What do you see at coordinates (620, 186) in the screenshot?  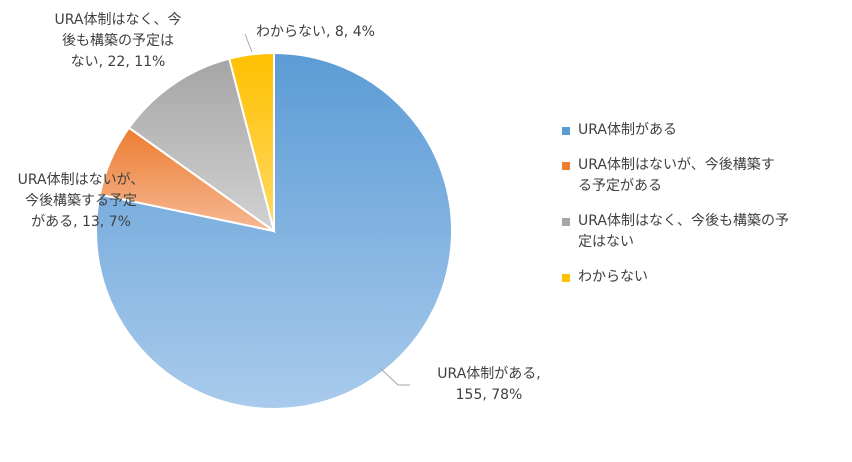 I see `legend-label: る予定がある` at bounding box center [620, 186].